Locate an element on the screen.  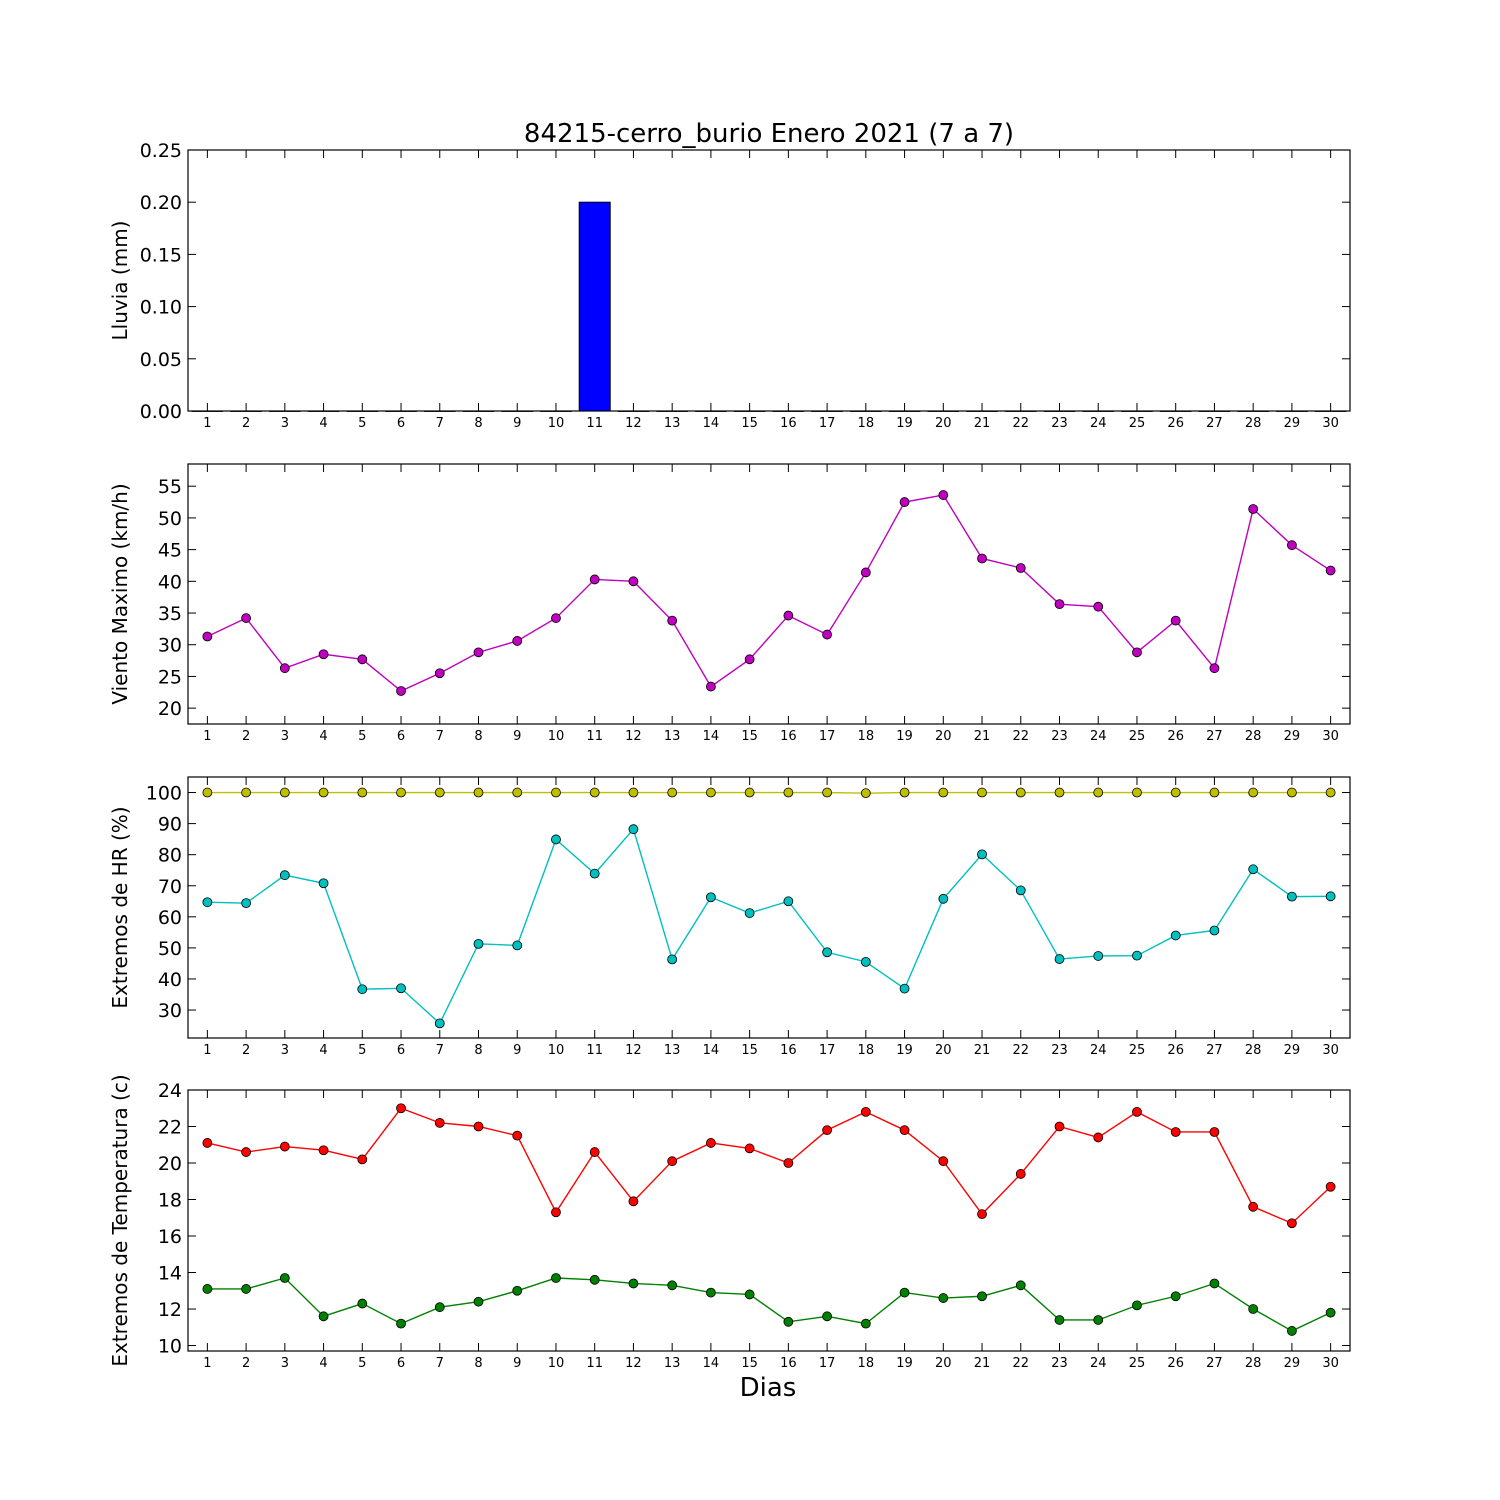
x-tick-label: 4 is located at coordinates (323, 1050).